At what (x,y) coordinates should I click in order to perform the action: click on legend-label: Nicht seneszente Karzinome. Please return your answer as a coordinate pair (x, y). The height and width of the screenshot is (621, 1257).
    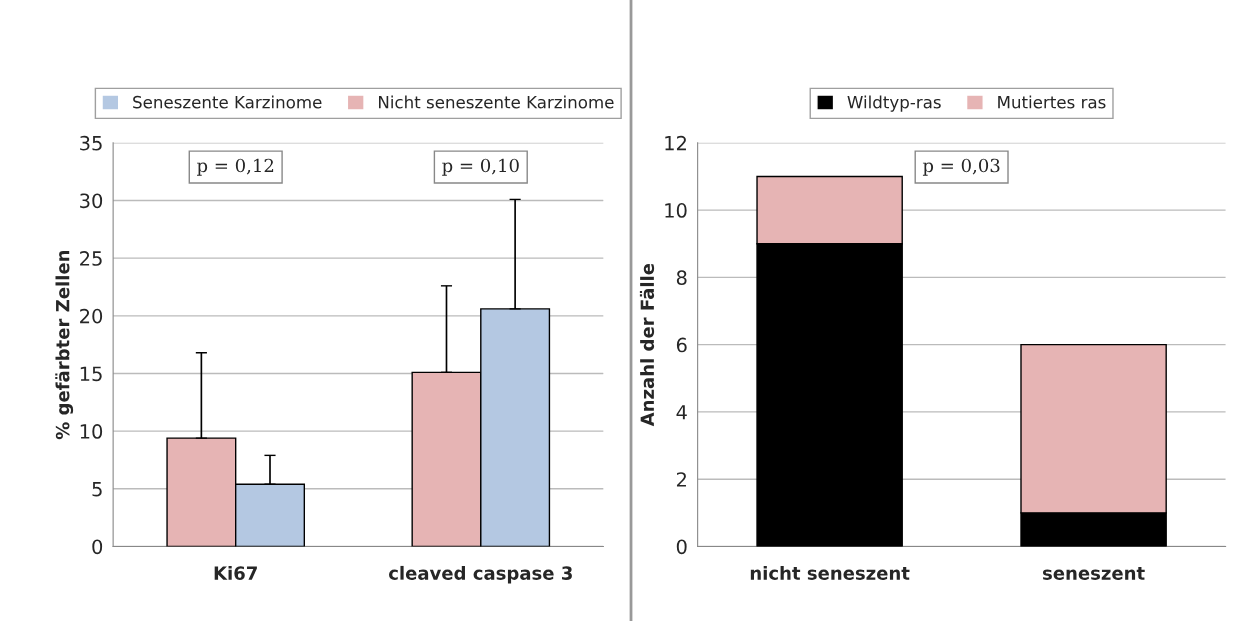
    Looking at the image, I should click on (496, 102).